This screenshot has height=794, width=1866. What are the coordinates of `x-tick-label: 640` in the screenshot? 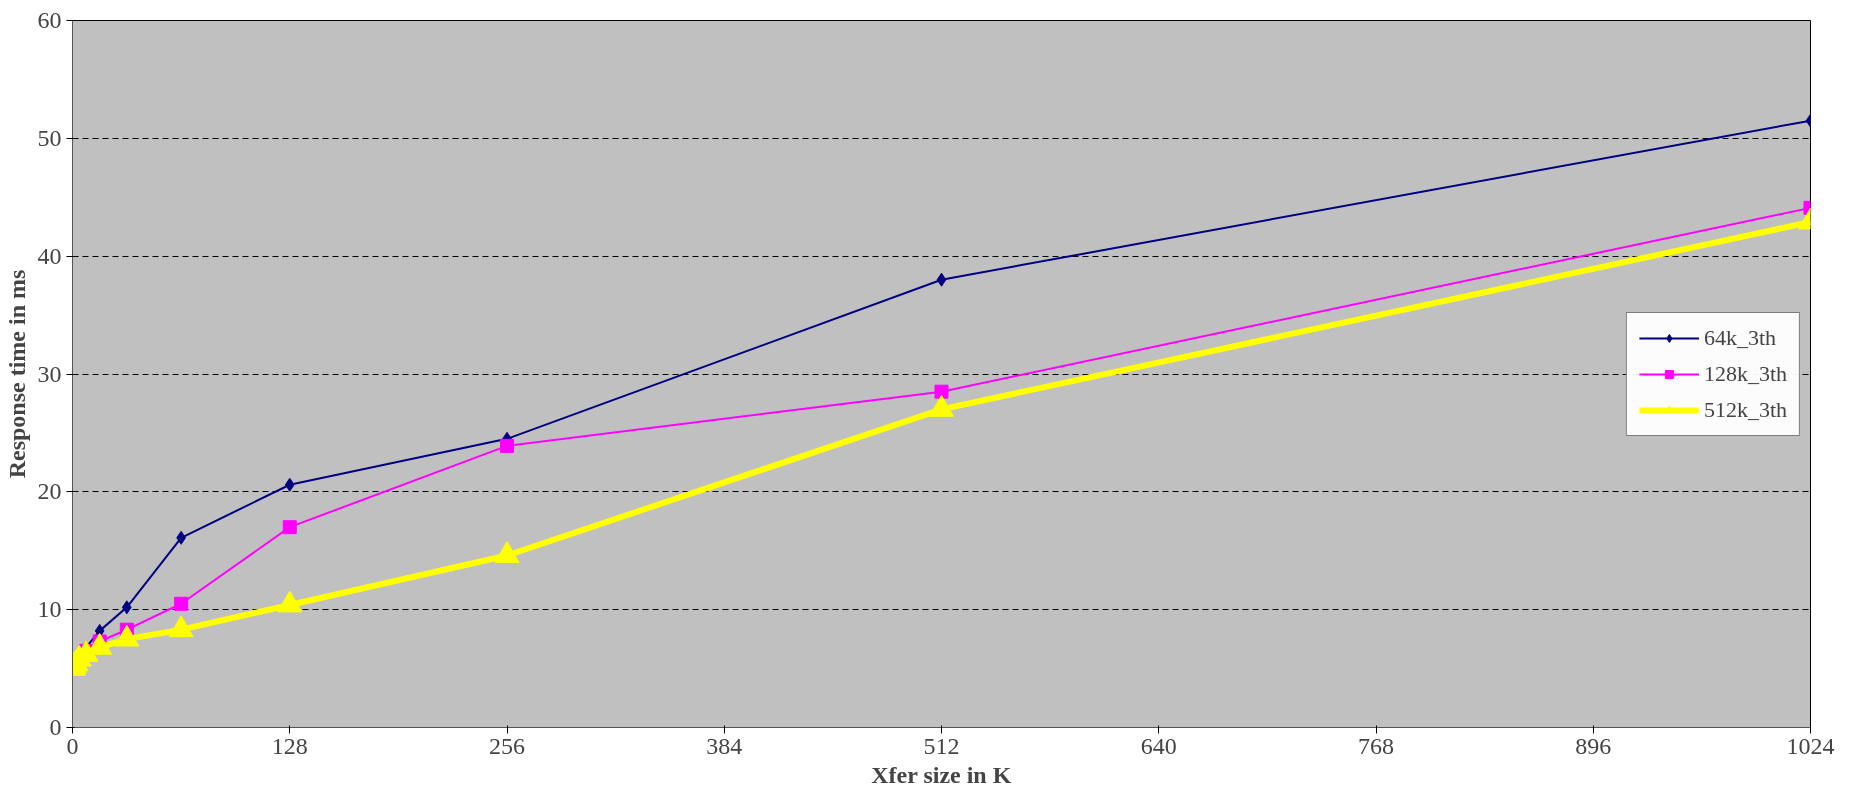 It's located at (1158, 745).